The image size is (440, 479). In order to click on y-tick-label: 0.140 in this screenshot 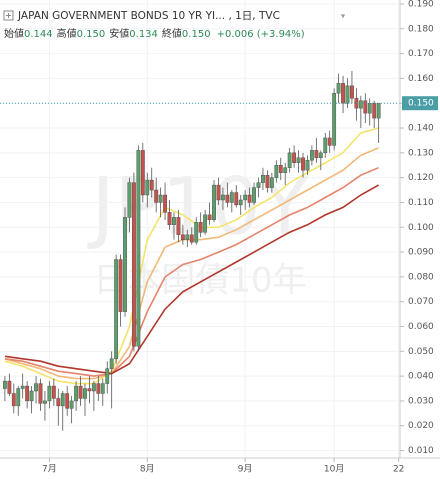, I will do `click(421, 129)`.